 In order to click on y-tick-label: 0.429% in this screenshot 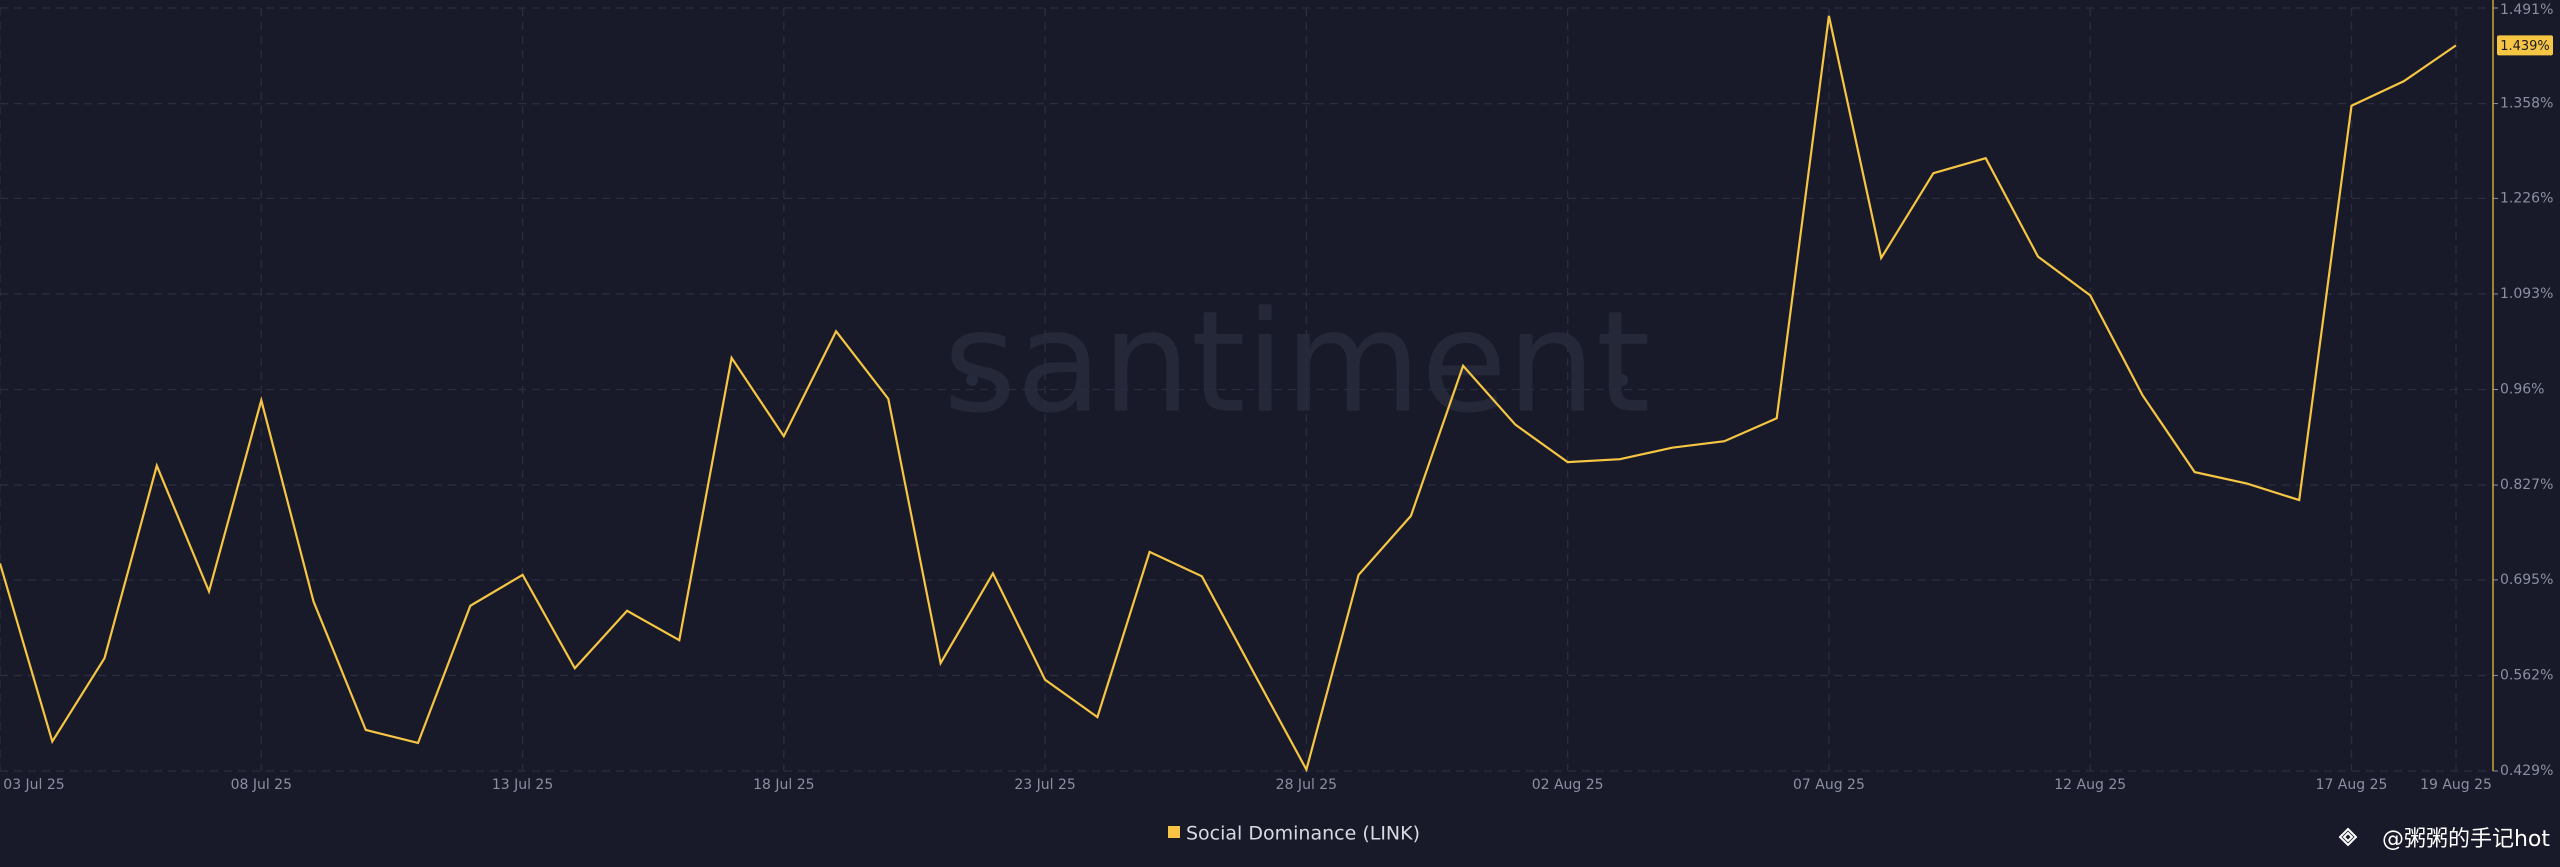, I will do `click(2526, 771)`.